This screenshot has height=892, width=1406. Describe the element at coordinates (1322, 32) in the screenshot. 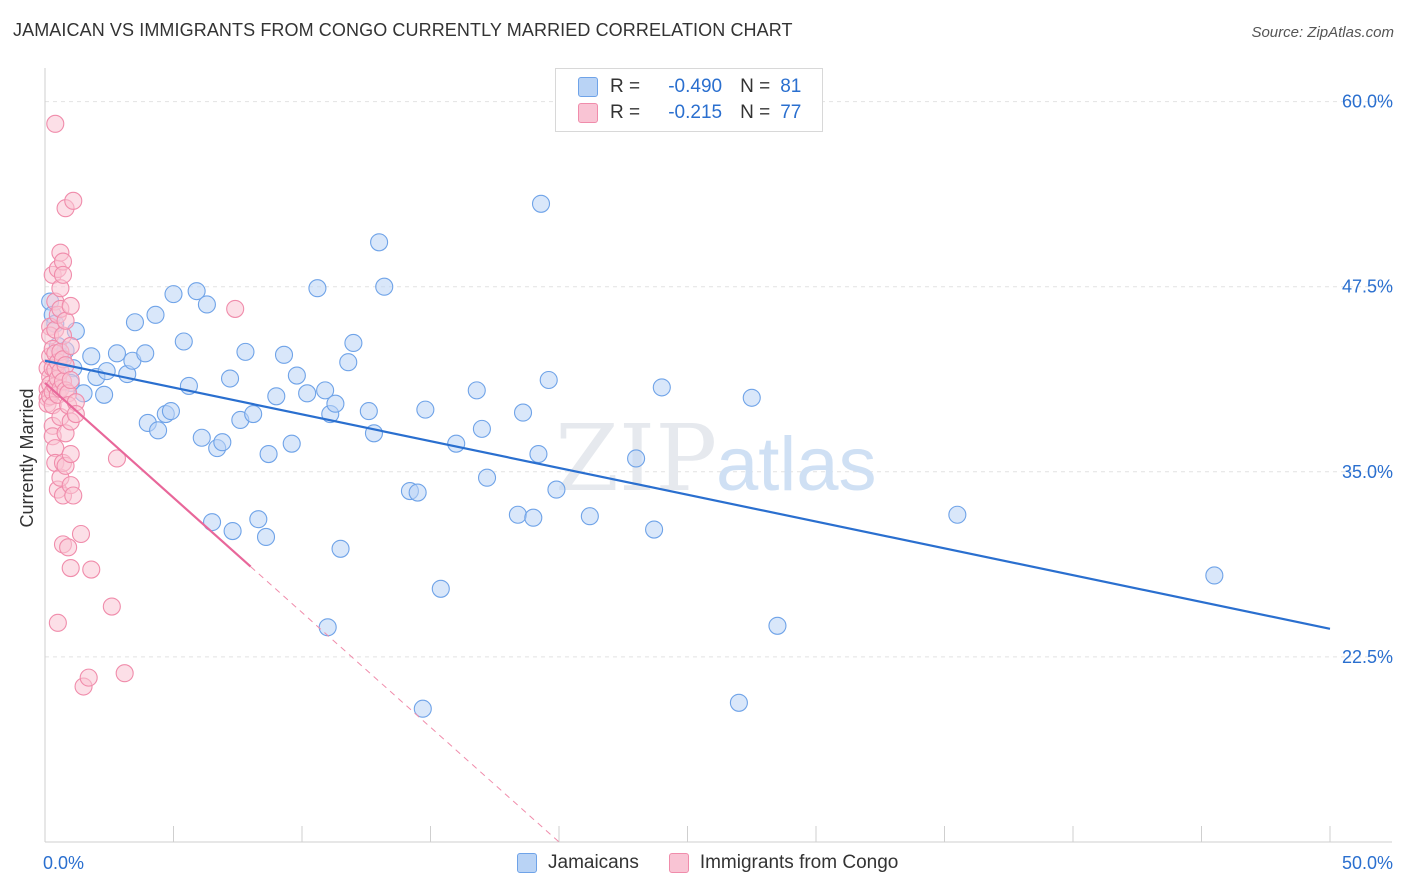

I see `source-label: Source: ZipAtlas.com` at that location.